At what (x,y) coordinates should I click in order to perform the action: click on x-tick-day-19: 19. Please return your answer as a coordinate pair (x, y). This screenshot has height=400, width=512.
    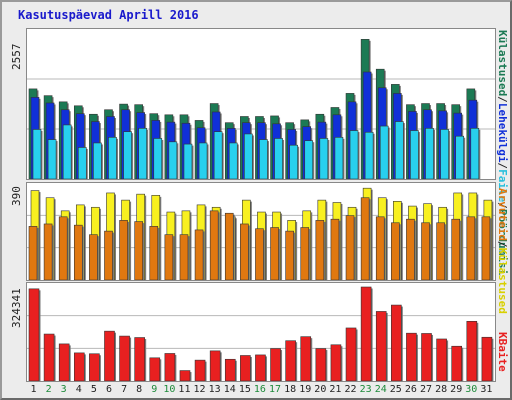
    Looking at the image, I should click on (305, 389).